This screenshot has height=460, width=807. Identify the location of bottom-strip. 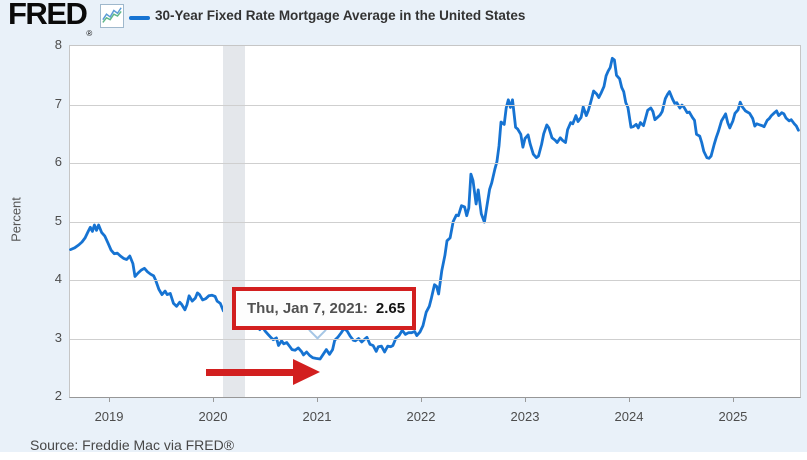
(403, 456).